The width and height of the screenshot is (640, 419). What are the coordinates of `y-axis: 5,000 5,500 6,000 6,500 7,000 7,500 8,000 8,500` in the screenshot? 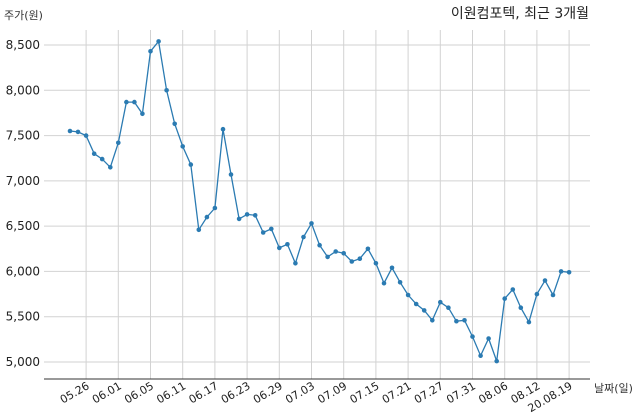 It's located at (23, 203).